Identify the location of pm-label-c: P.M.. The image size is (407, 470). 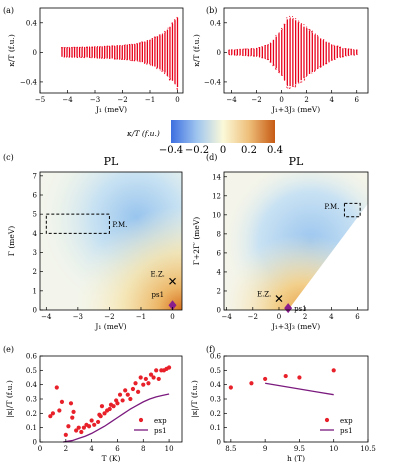
(119, 225).